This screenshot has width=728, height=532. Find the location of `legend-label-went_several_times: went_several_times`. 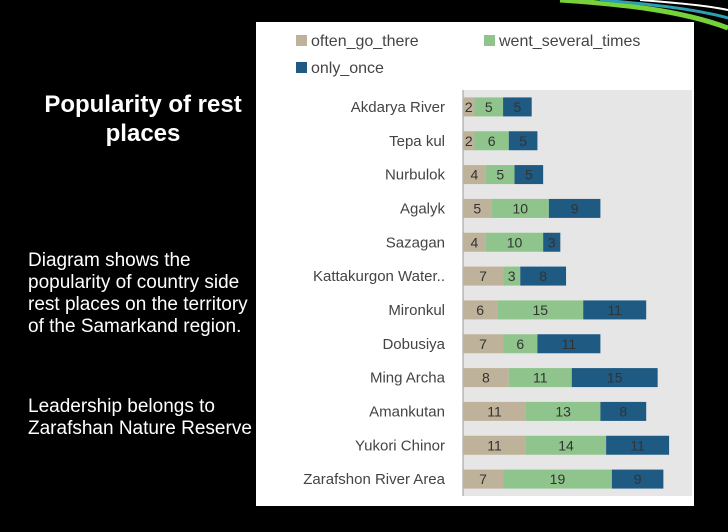

legend-label-went_several_times: went_several_times is located at coordinates (569, 41).